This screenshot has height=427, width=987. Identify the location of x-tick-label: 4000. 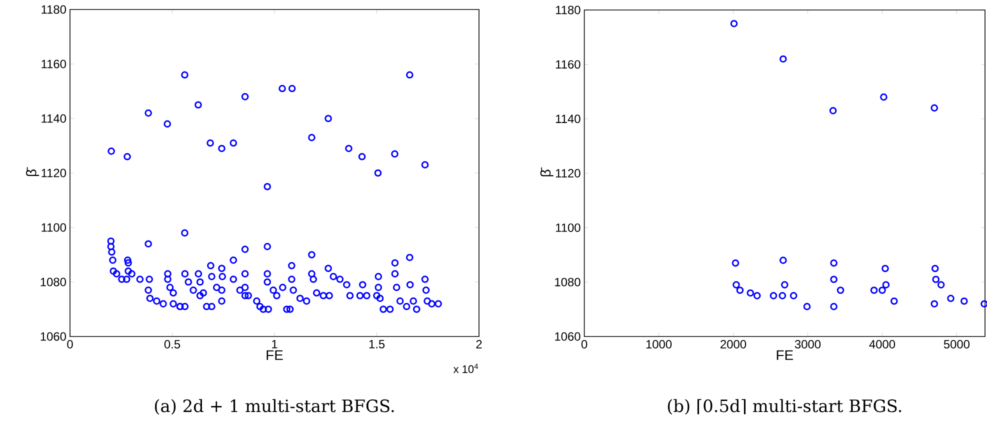
(882, 344).